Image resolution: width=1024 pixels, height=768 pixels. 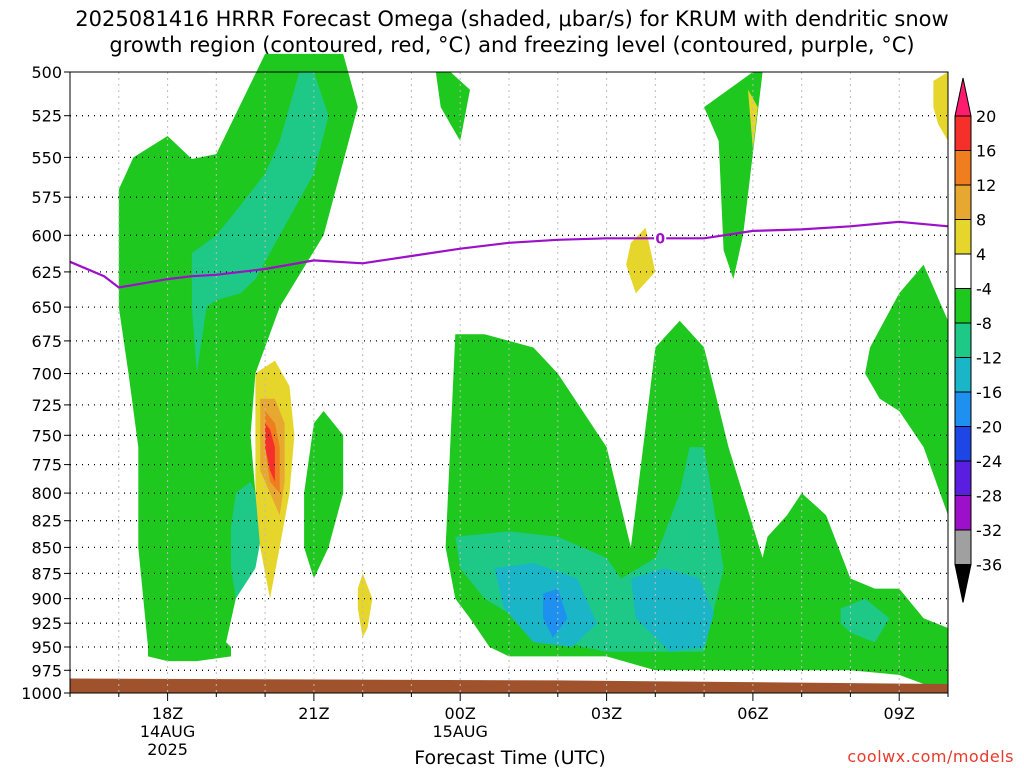 I want to click on x-axis-title: Forecast Time (UTC), so click(x=509, y=757).